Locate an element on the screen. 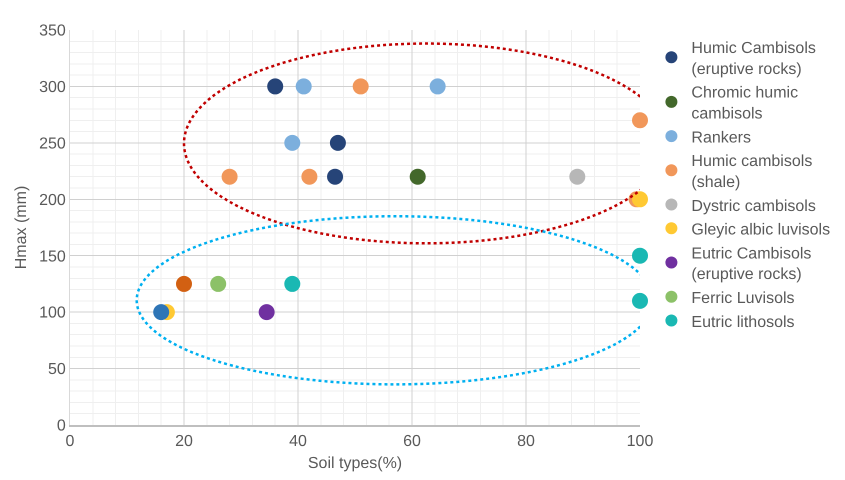 The width and height of the screenshot is (845, 480). legend-label: Eutric Cambisols (eruptive rocks) is located at coordinates (751, 264).